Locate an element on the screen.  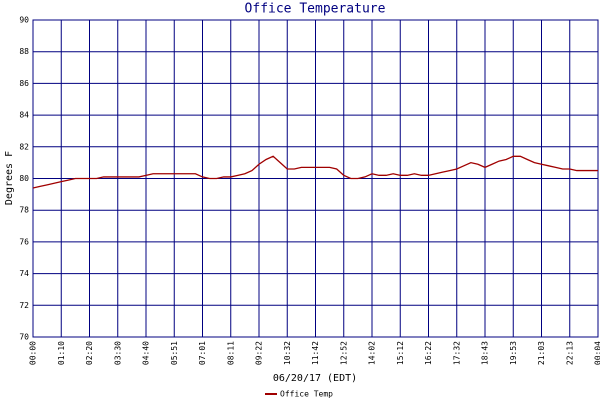
y-tick-label: 74 is located at coordinates (24, 273).